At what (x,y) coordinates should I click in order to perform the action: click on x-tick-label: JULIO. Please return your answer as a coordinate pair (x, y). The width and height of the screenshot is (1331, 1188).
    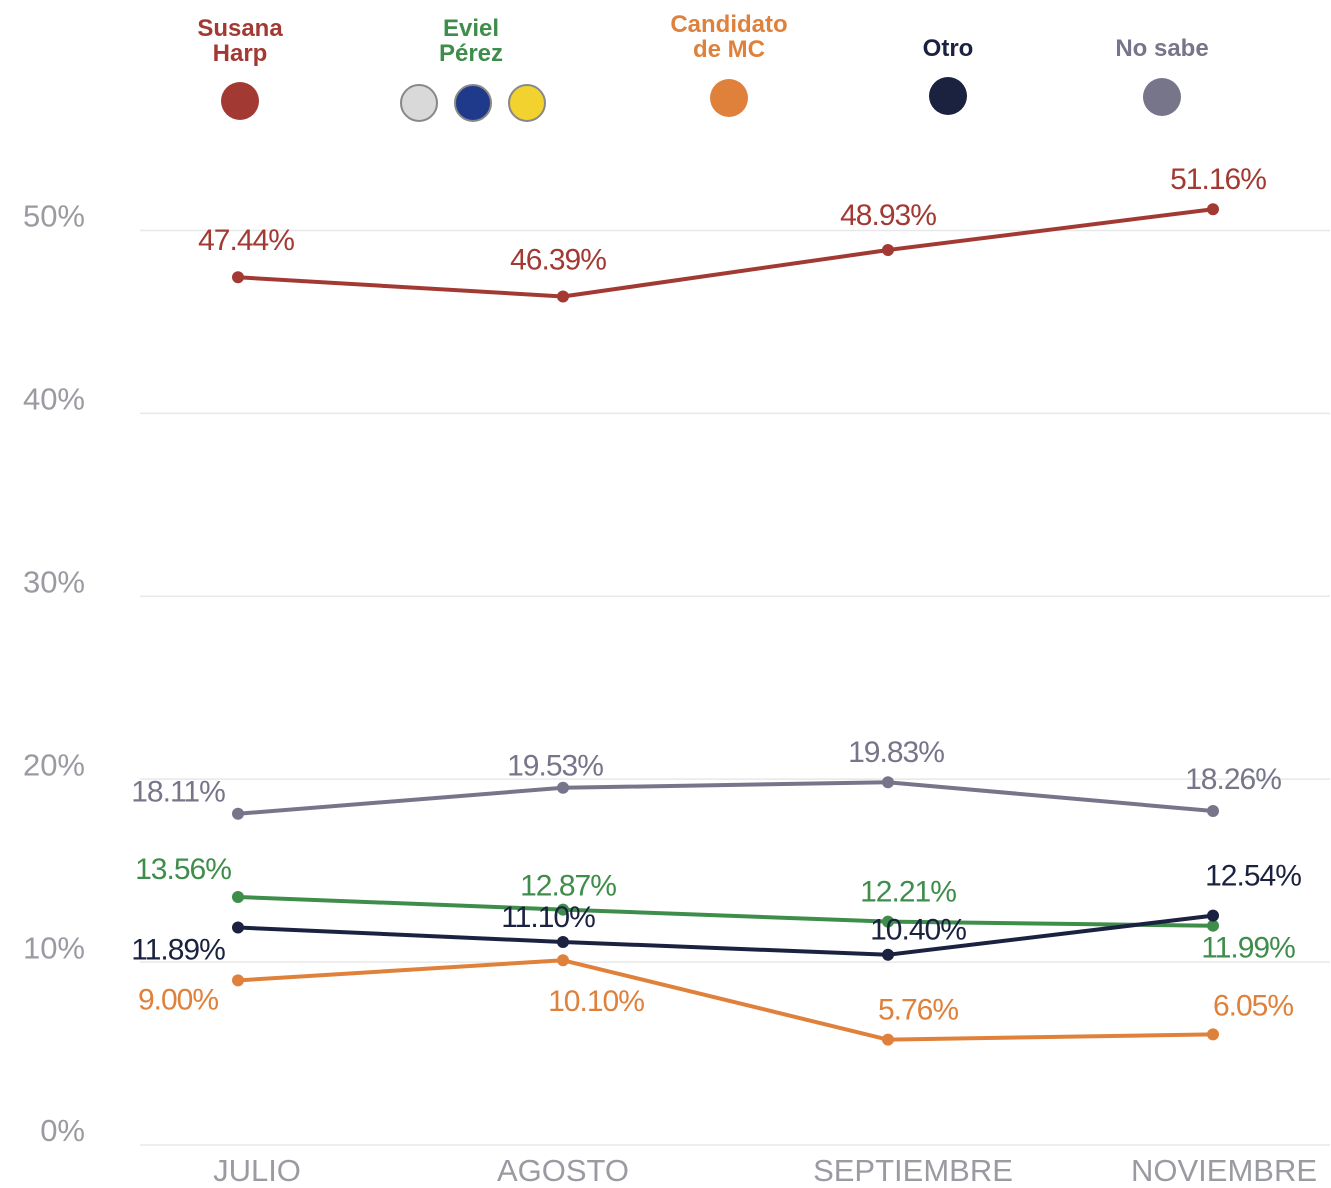
    Looking at the image, I should click on (257, 1170).